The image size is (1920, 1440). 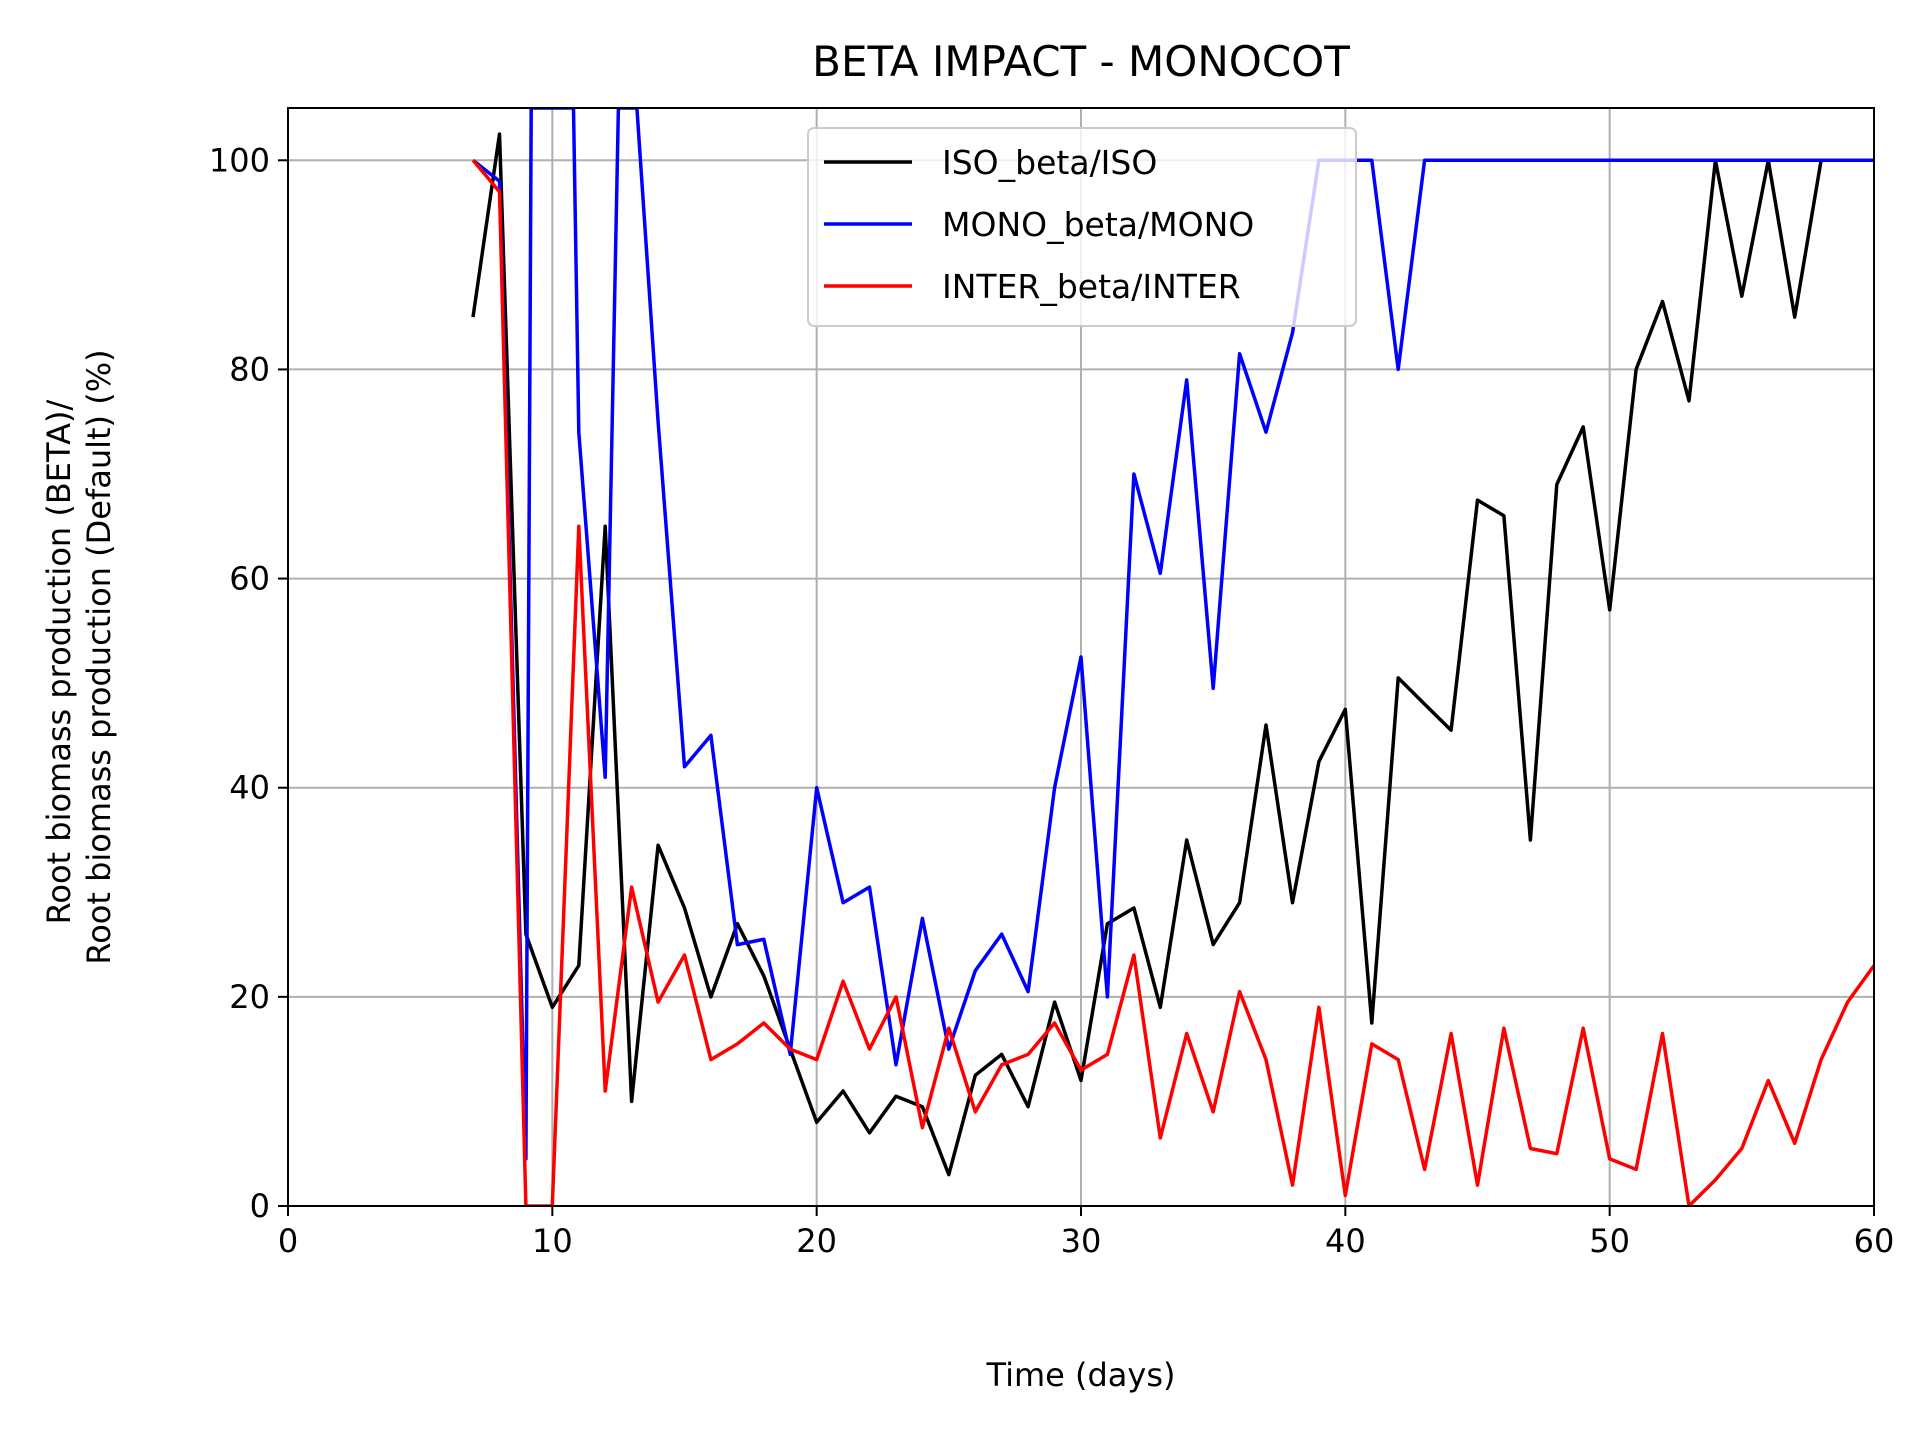 I want to click on y-tick-label: 80, so click(x=249, y=369).